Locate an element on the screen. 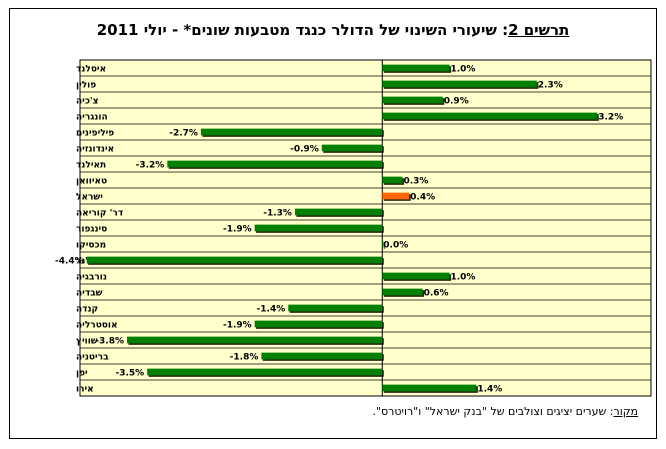 This screenshot has height=449, width=666. data-label: -0.9% is located at coordinates (304, 150).